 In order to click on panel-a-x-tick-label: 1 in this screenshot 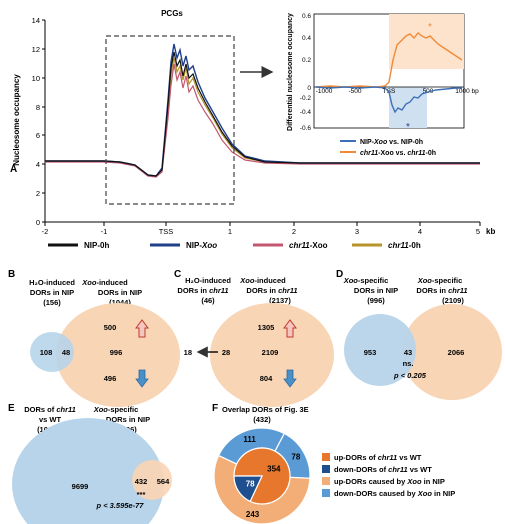, I will do `click(230, 231)`.